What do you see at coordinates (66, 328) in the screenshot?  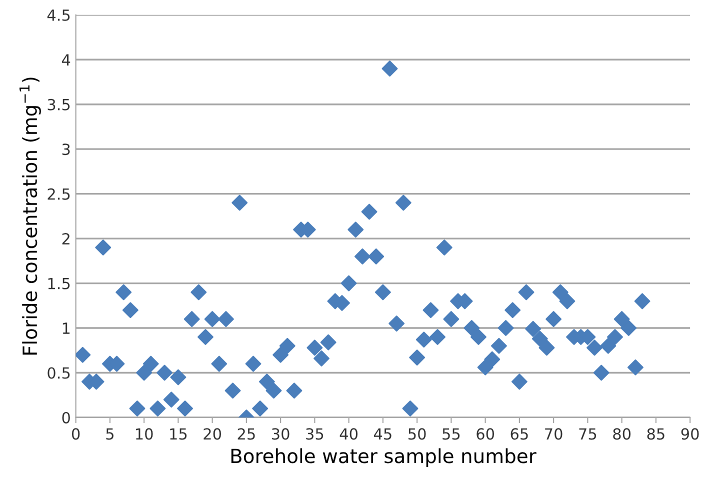 I see `y-tick-label: 1` at bounding box center [66, 328].